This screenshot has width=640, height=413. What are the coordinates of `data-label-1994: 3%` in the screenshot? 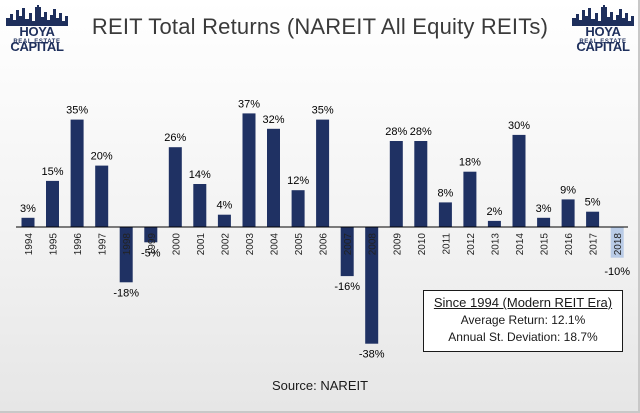 It's located at (28, 209).